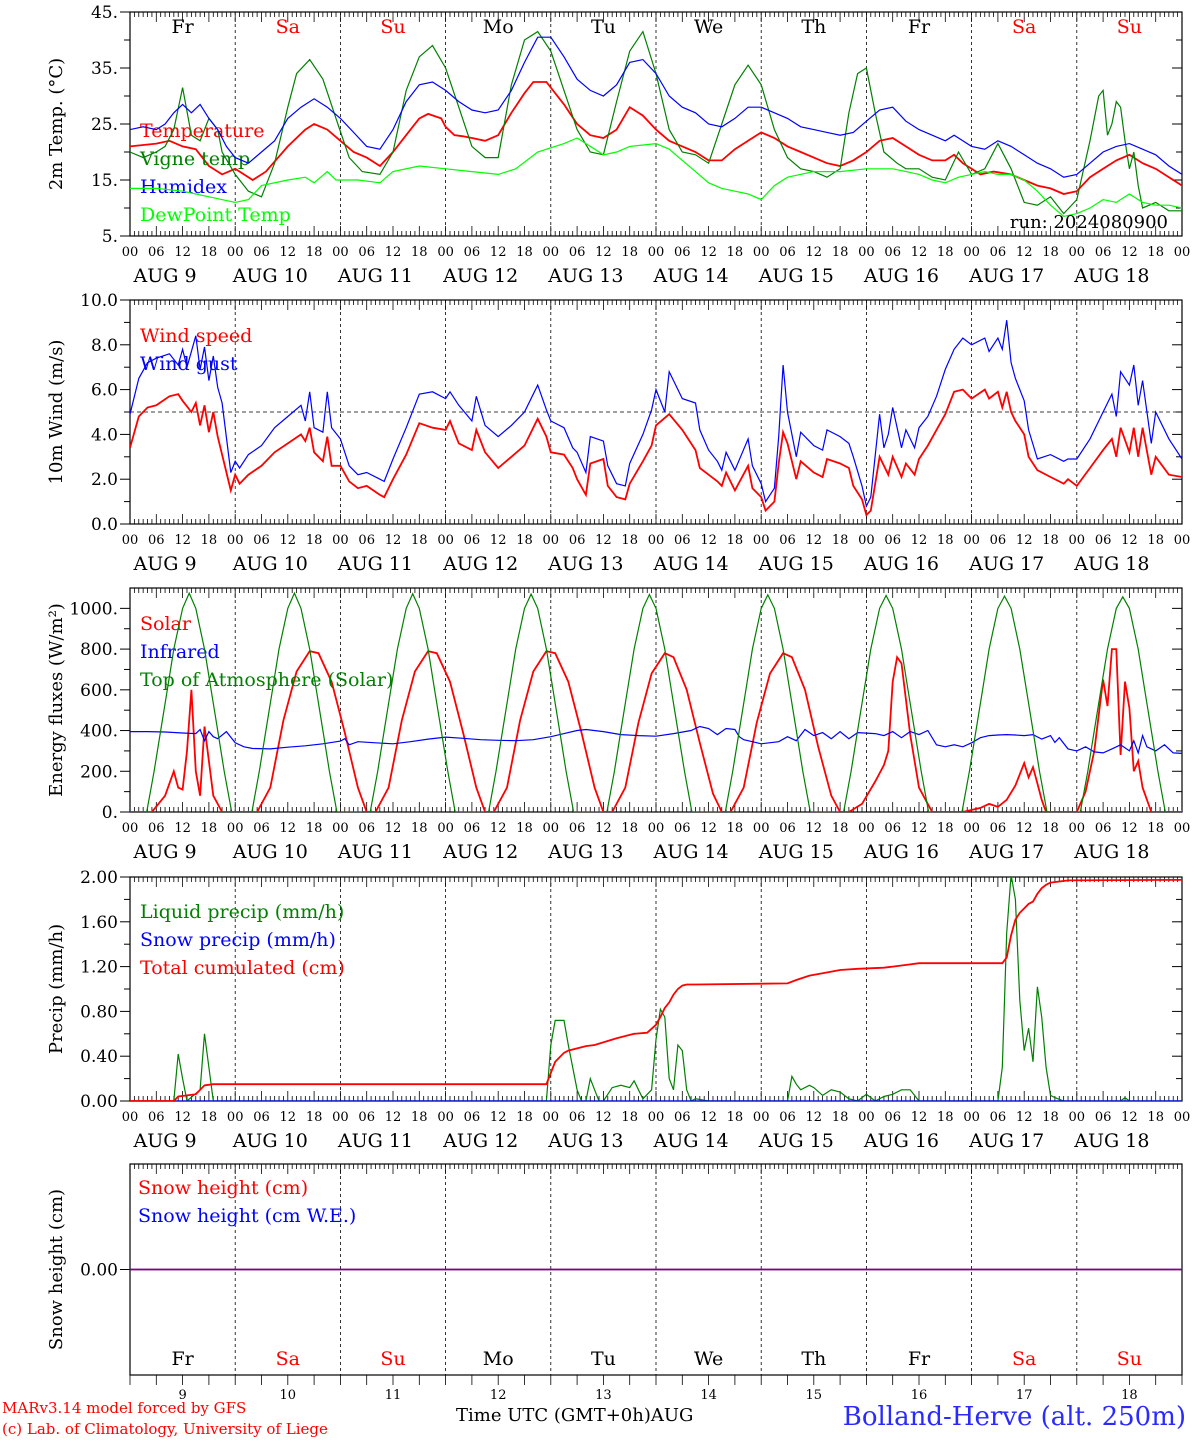 The width and height of the screenshot is (1194, 1445). What do you see at coordinates (247, 1216) in the screenshot?
I see `snow-legend-entry: Snow height (cm W.E.)` at bounding box center [247, 1216].